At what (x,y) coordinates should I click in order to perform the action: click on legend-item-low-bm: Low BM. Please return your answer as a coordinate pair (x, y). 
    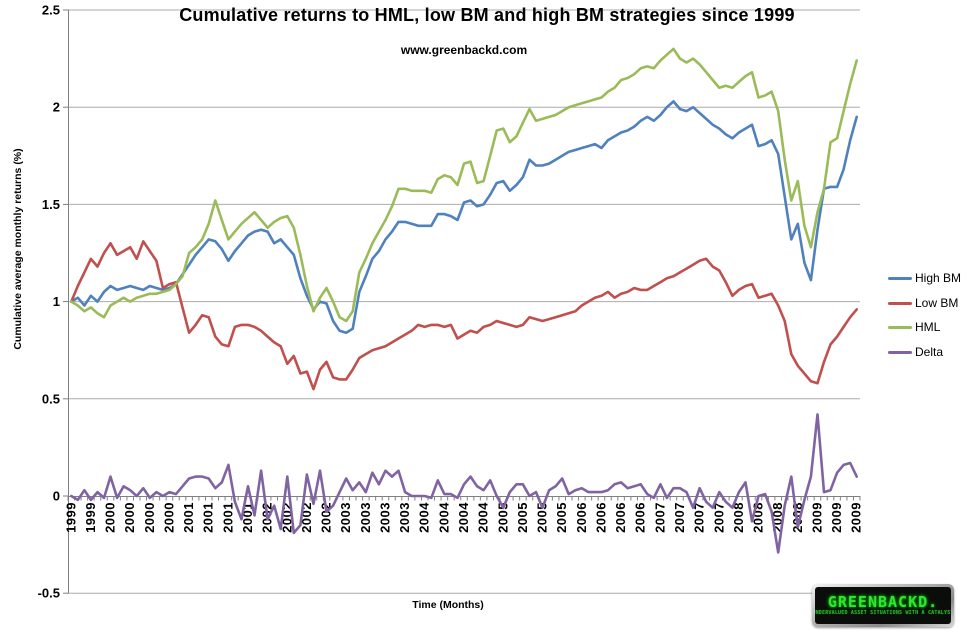
    Looking at the image, I should click on (923, 303).